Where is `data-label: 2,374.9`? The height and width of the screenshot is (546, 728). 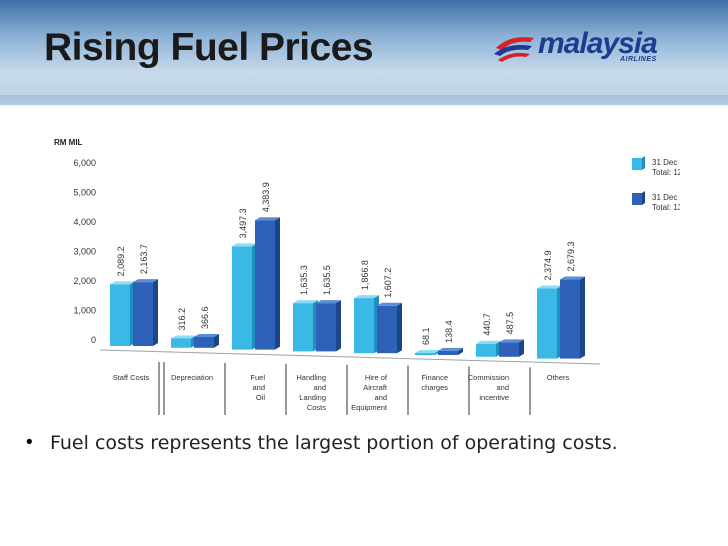 data-label: 2,374.9 is located at coordinates (548, 266).